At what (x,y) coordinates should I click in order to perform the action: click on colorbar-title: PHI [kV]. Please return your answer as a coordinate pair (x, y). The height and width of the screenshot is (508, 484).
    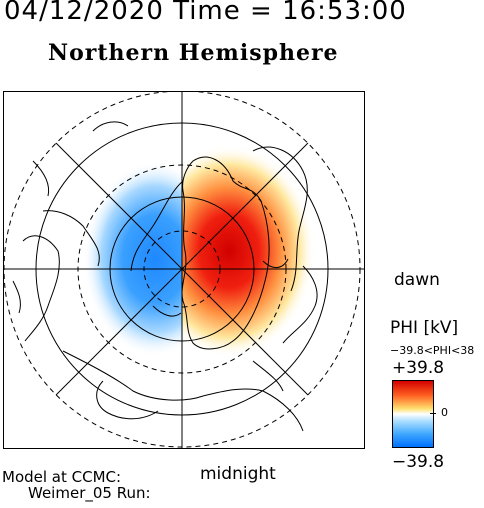
    Looking at the image, I should click on (424, 328).